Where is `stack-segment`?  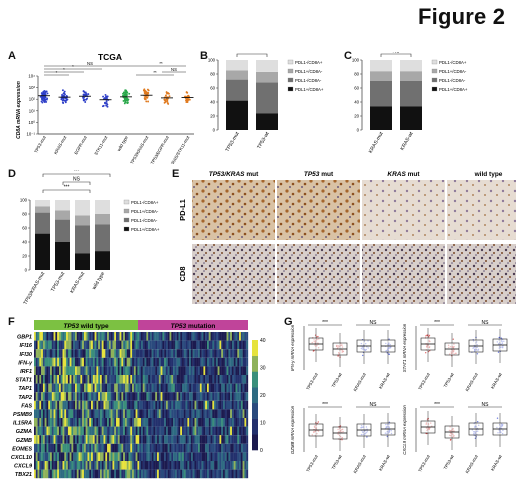 stack-segment is located at coordinates (381, 66).